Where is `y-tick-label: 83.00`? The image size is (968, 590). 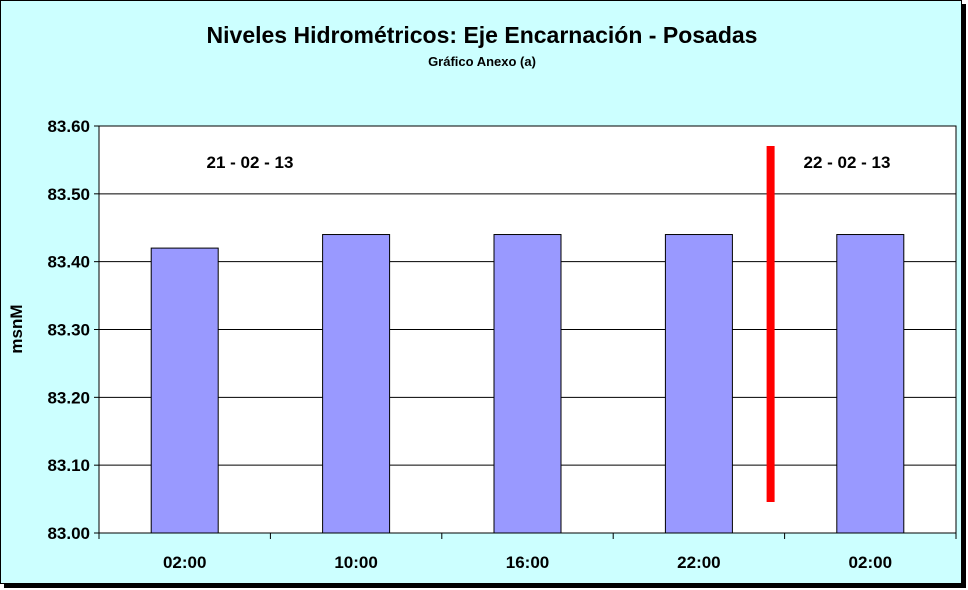
y-tick-label: 83.00 is located at coordinates (68, 533).